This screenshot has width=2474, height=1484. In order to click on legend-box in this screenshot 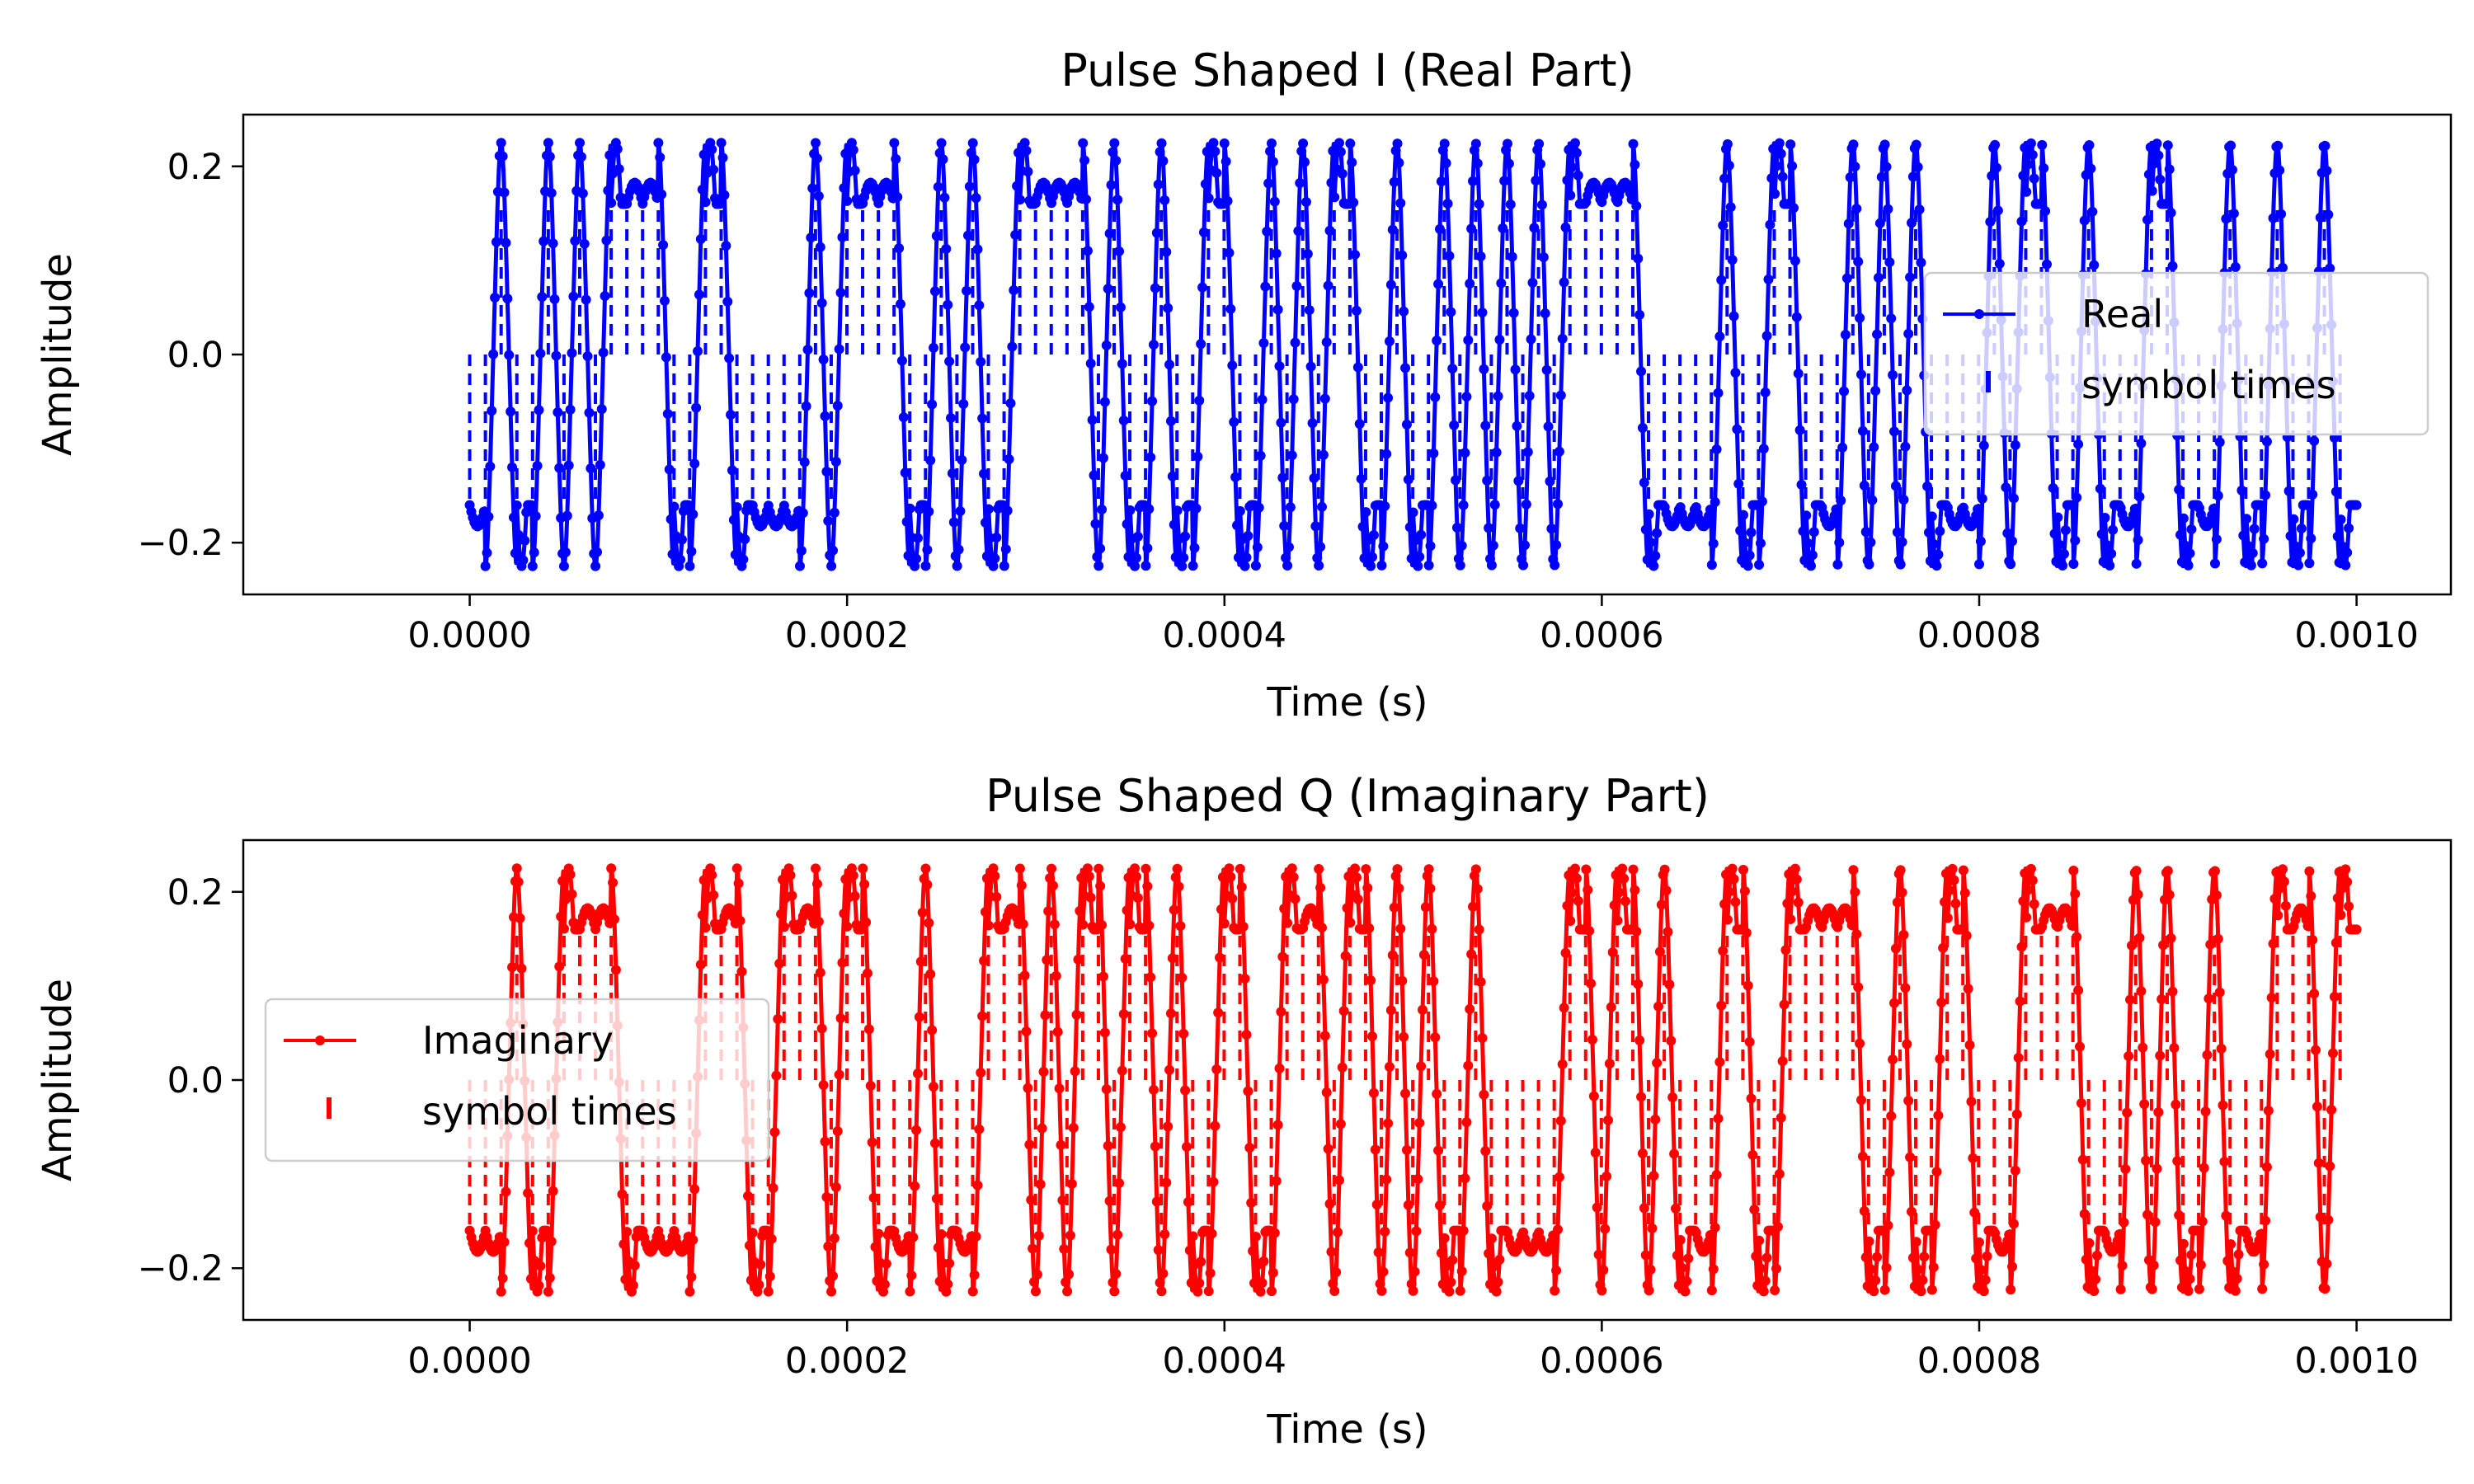, I will do `click(2176, 353)`.